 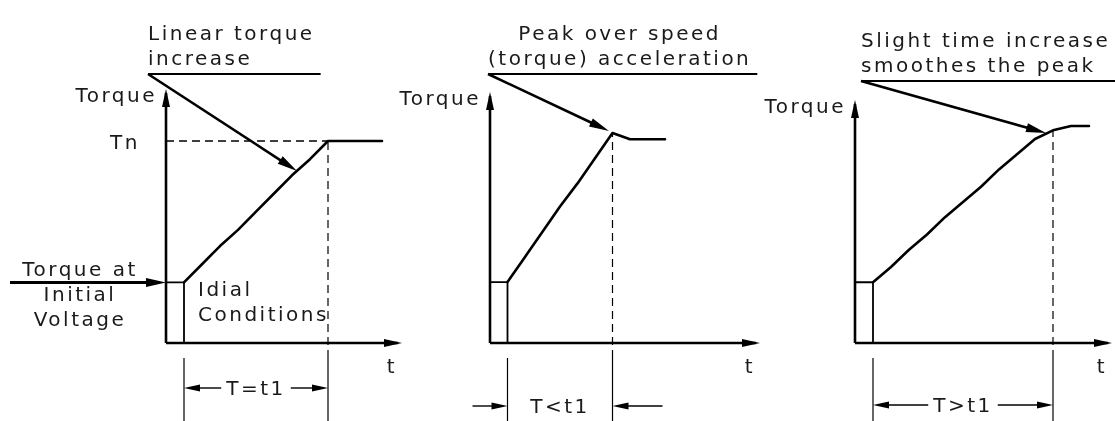 I want to click on text: Slight time increase smoothes the peak, so click(x=986, y=52).